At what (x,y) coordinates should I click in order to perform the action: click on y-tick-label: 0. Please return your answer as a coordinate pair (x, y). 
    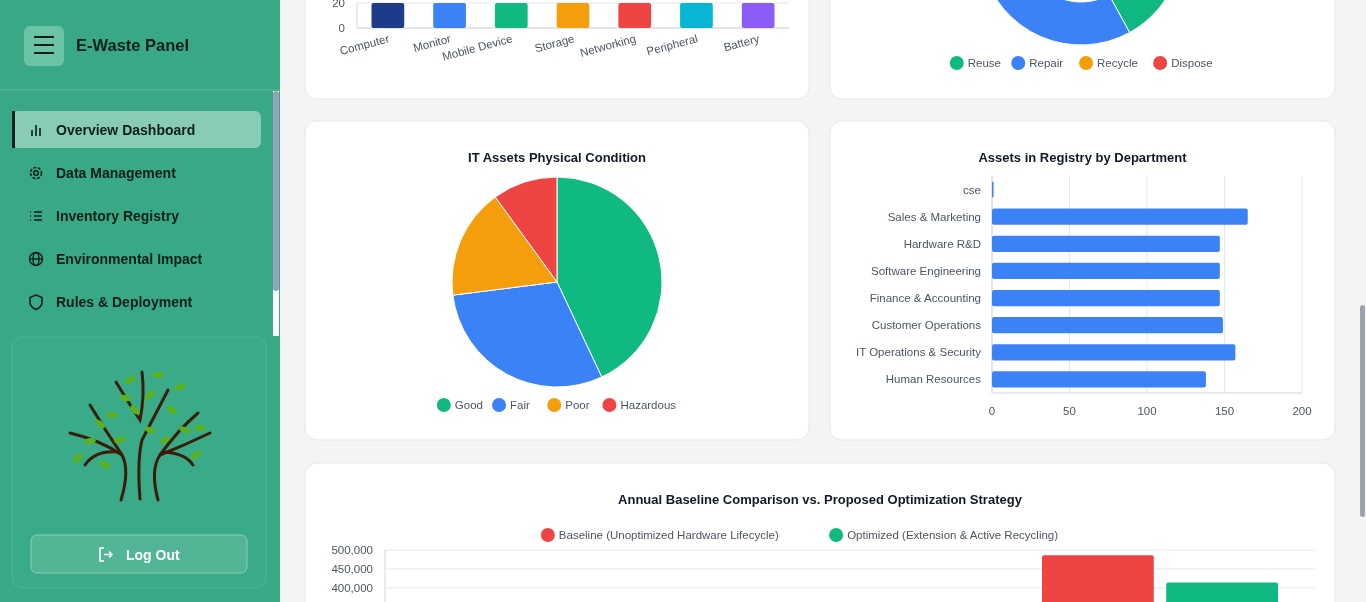
    Looking at the image, I should click on (341, 28).